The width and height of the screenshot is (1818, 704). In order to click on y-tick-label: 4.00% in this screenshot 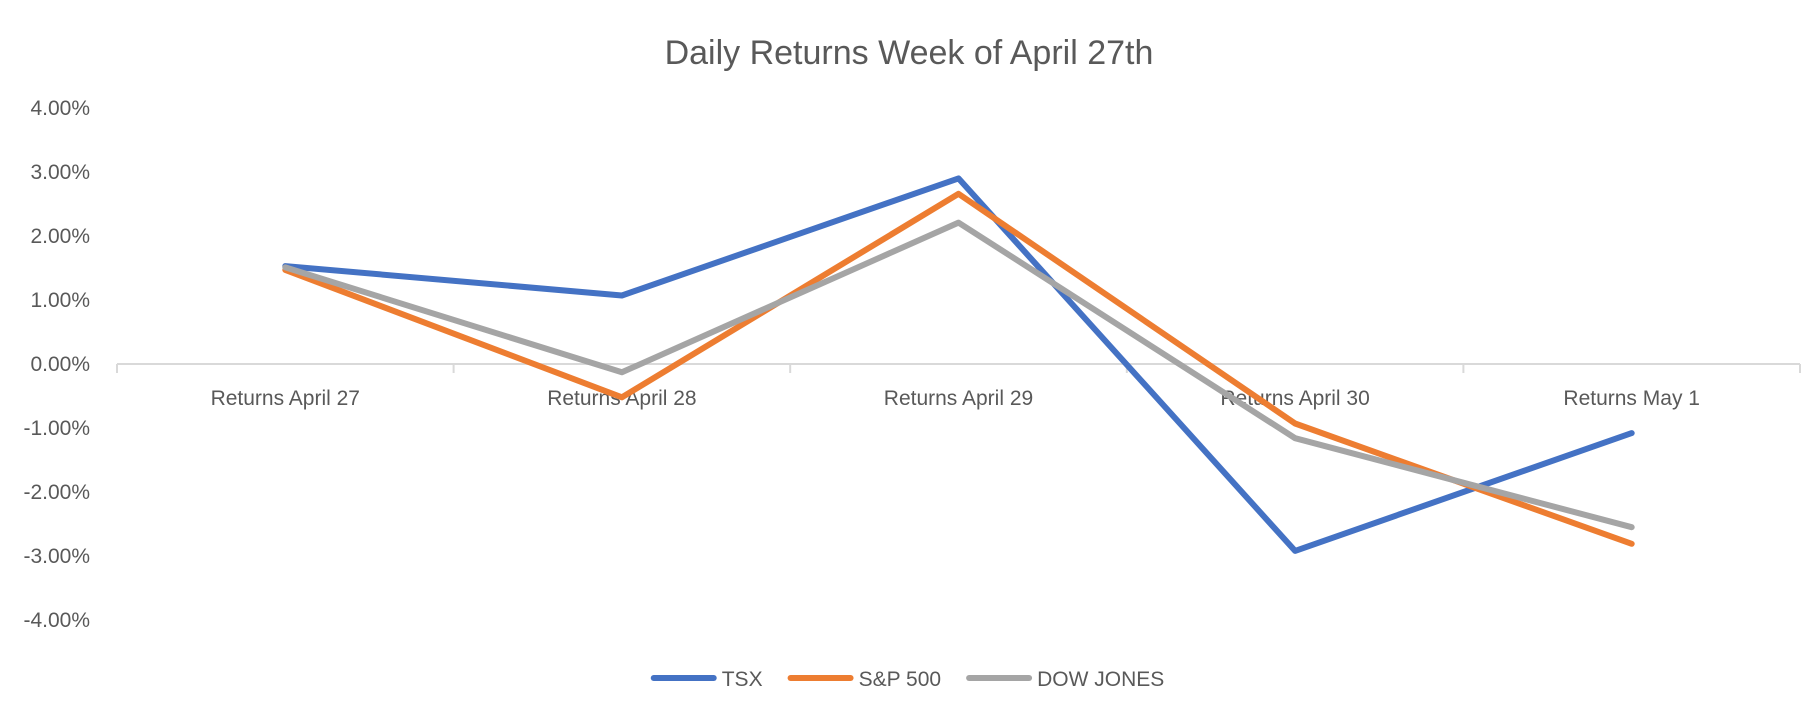, I will do `click(60, 108)`.